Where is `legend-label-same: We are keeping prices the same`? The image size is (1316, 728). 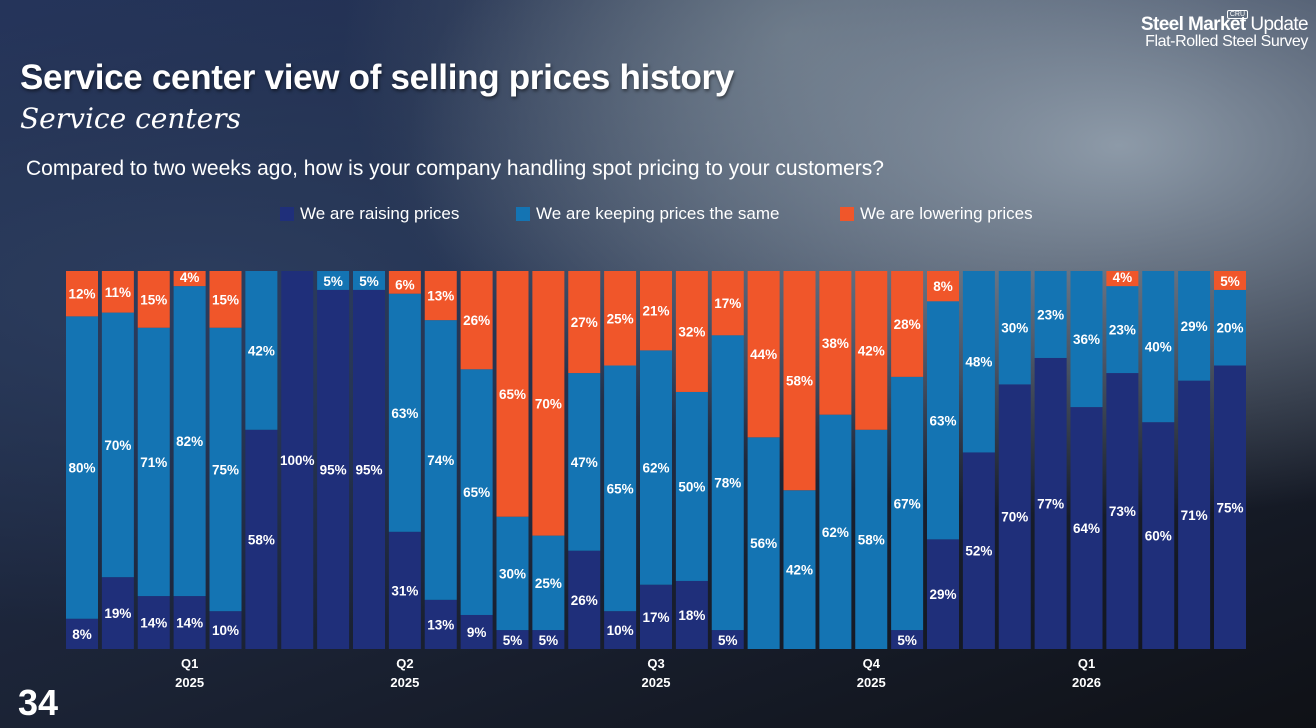 legend-label-same: We are keeping prices the same is located at coordinates (658, 213).